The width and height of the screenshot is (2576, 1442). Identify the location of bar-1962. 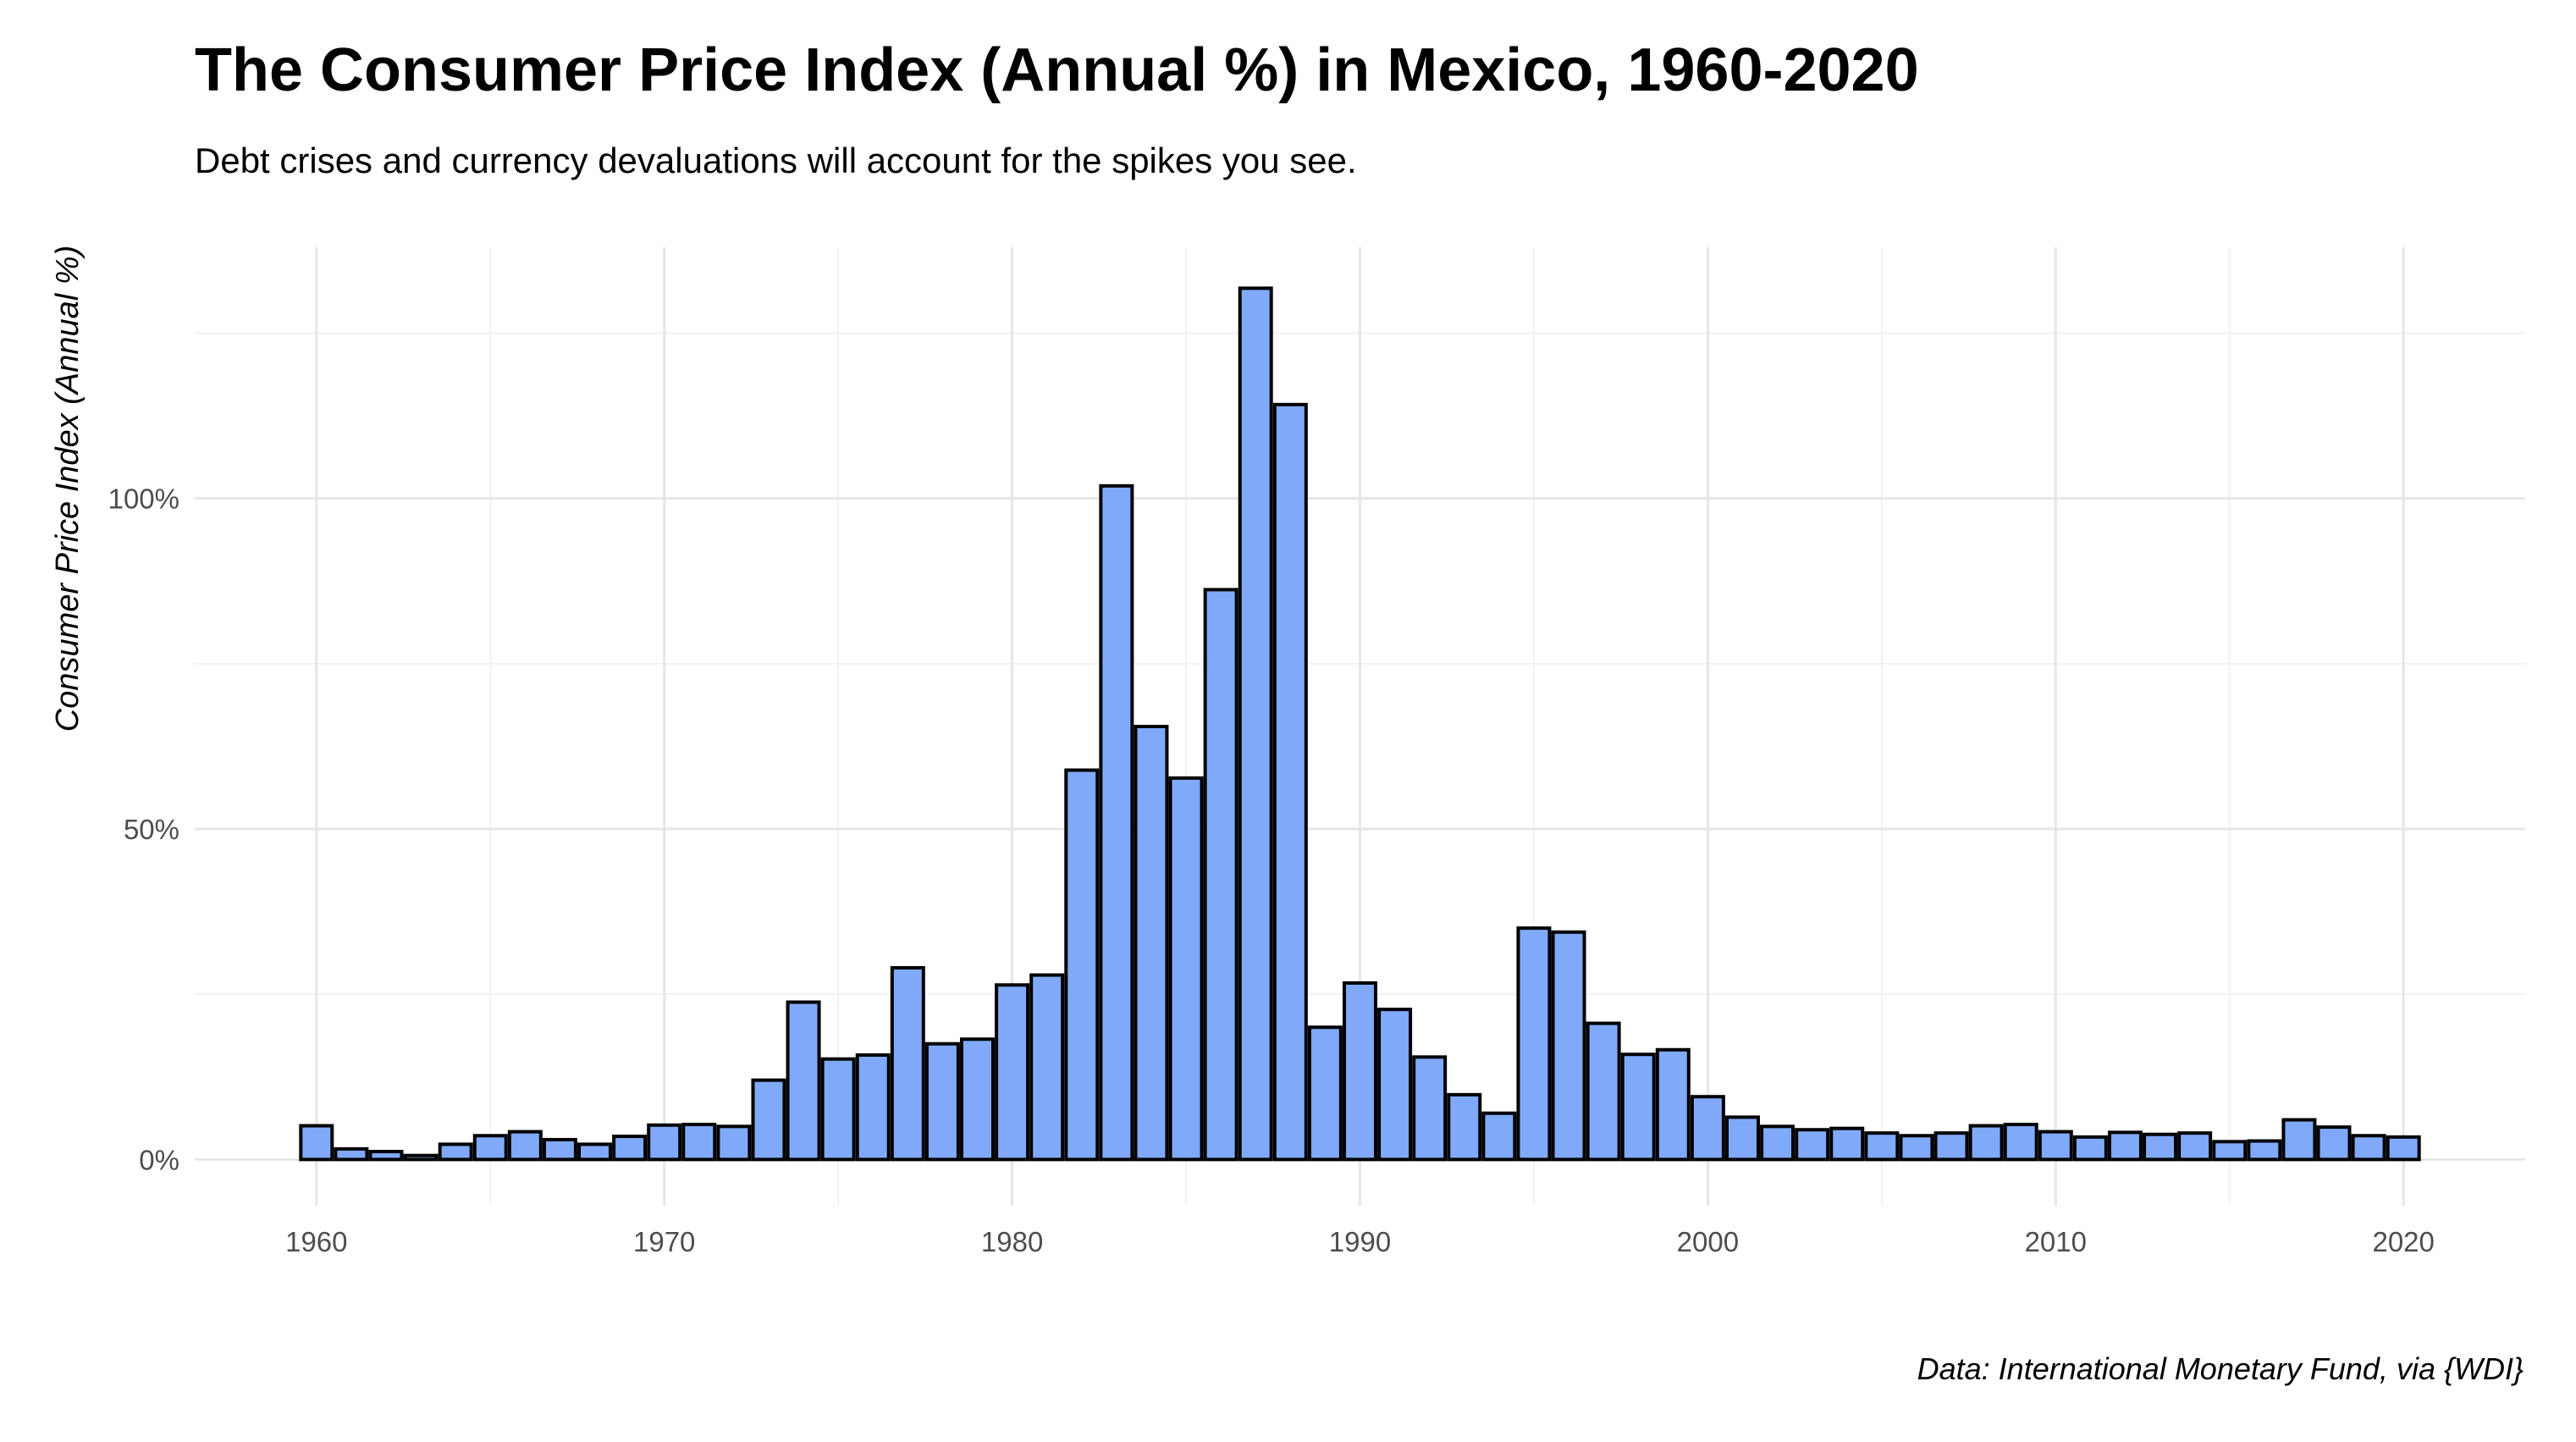
(386, 1155).